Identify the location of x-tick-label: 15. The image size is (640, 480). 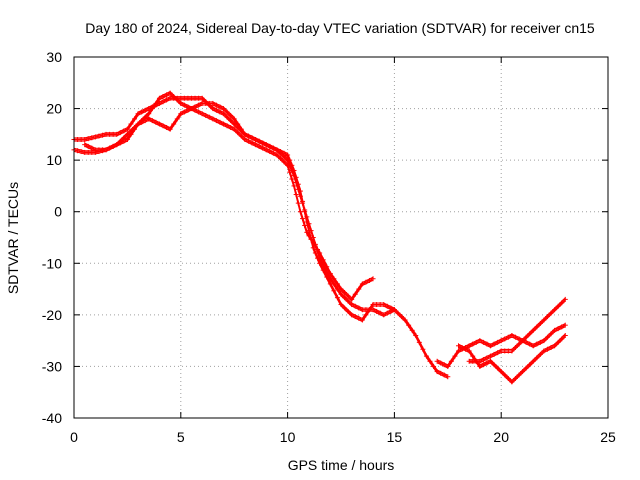
(395, 437).